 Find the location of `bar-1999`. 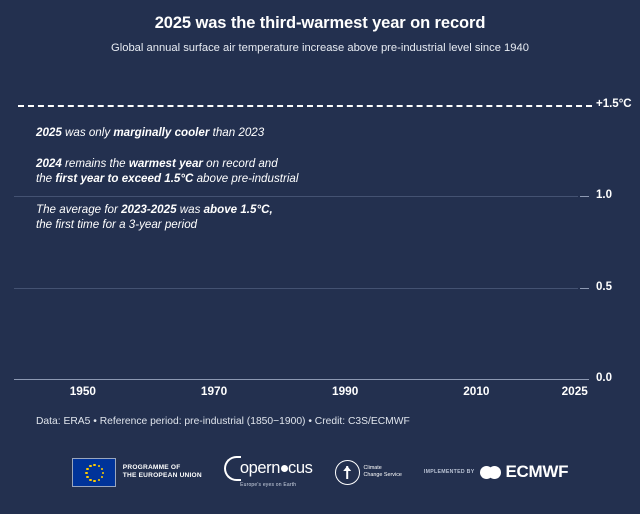

bar-1999 is located at coordinates (404, 334).